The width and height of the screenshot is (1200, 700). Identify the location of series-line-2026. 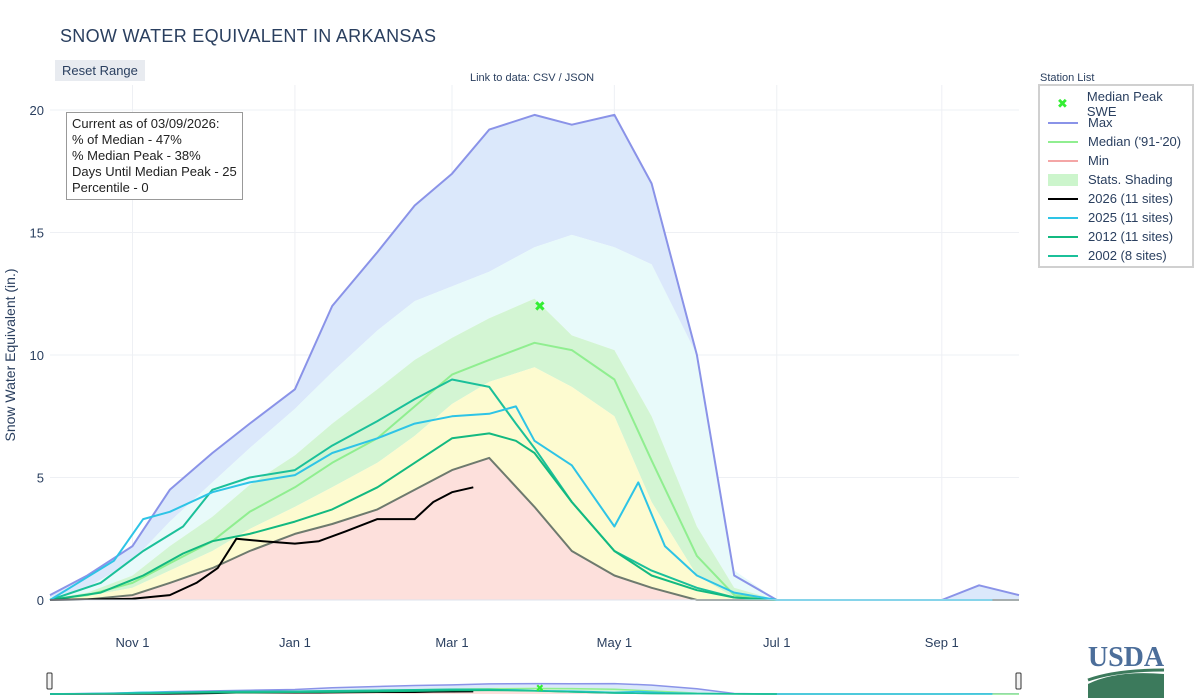
(261, 543).